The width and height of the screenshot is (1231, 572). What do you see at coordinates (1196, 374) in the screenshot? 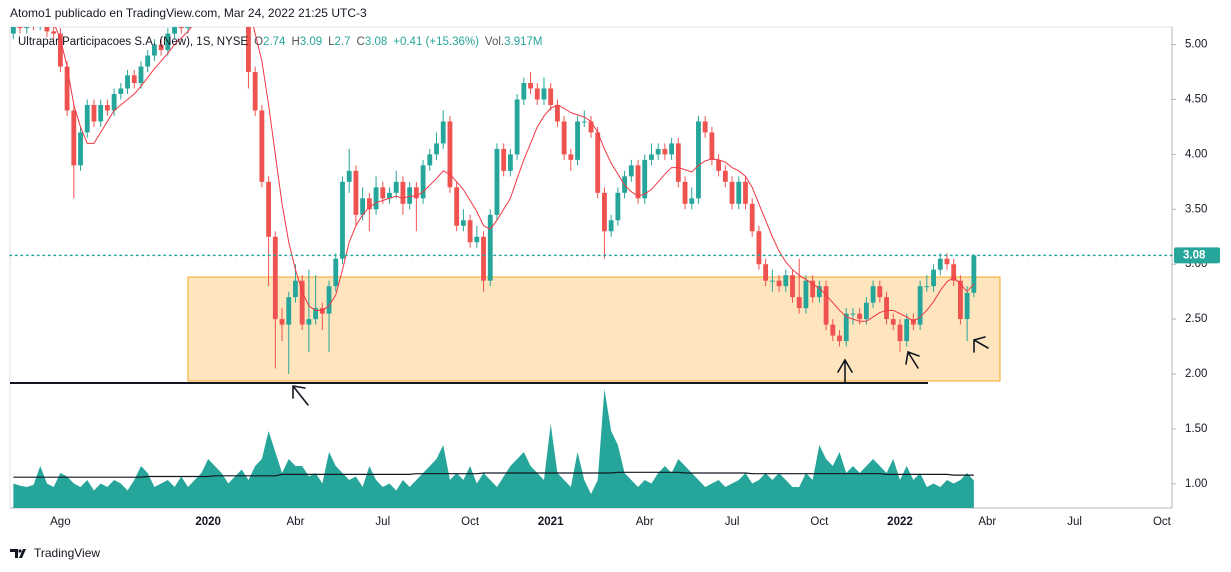
I see `y-tick-label: 2.00` at bounding box center [1196, 374].